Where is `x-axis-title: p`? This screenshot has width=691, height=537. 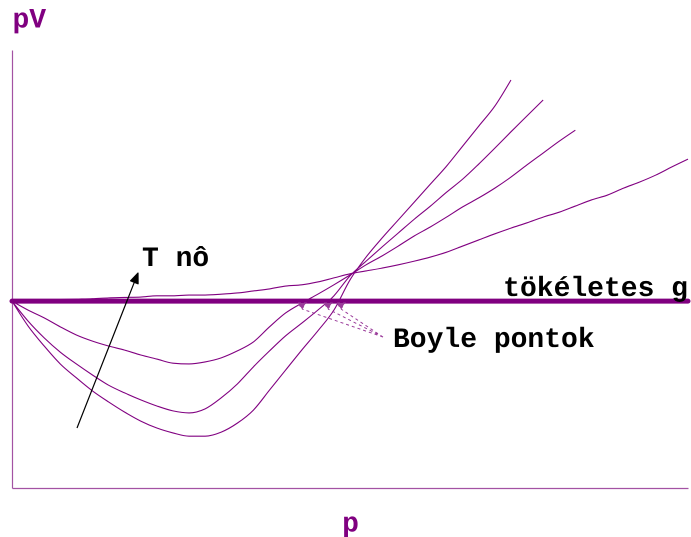
x-axis-title: p is located at coordinates (350, 523).